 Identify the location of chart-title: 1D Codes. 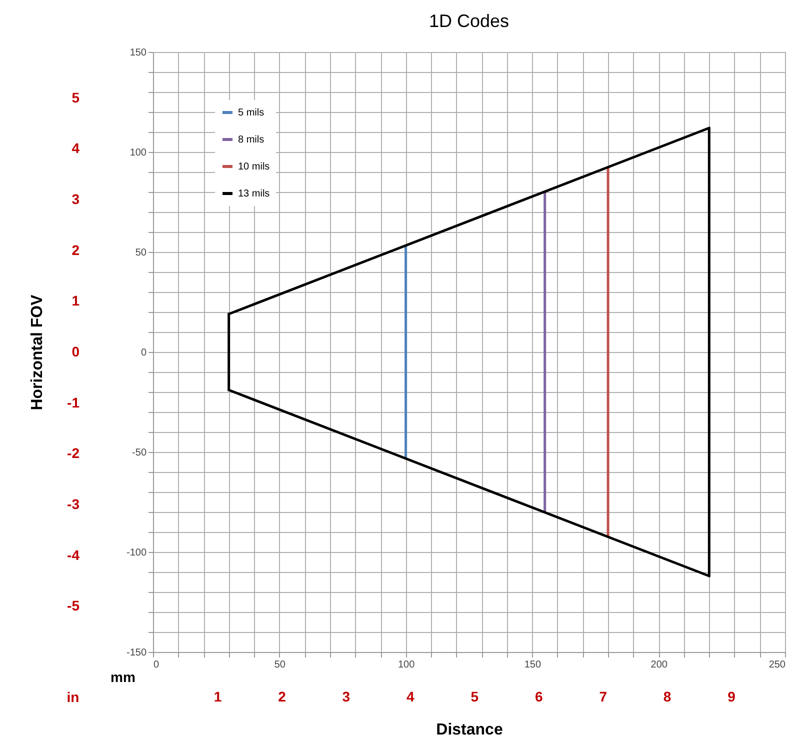
(469, 21).